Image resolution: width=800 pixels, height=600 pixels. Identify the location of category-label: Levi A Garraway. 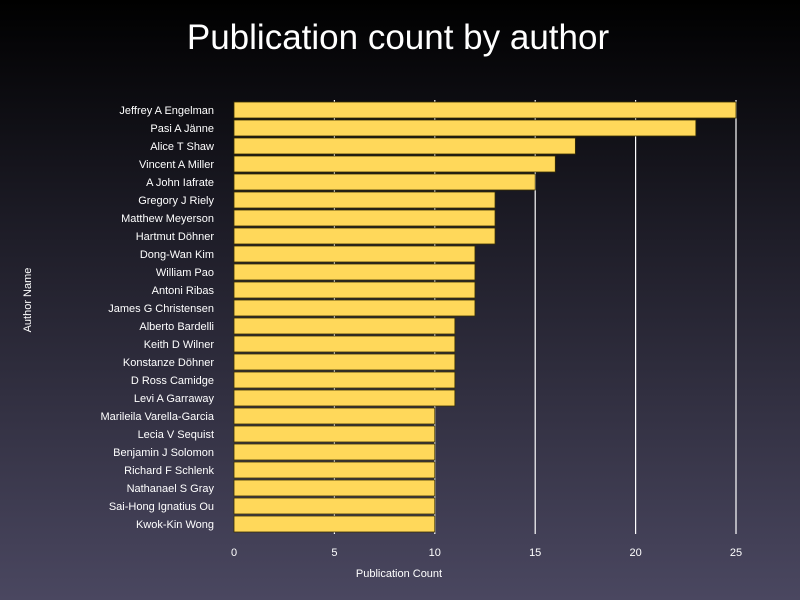
(174, 399).